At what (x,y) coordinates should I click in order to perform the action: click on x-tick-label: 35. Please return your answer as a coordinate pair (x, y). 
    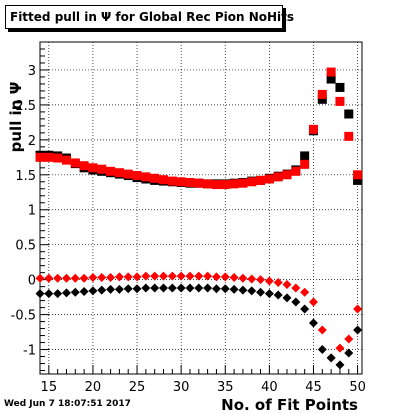
    Looking at the image, I should click on (225, 387).